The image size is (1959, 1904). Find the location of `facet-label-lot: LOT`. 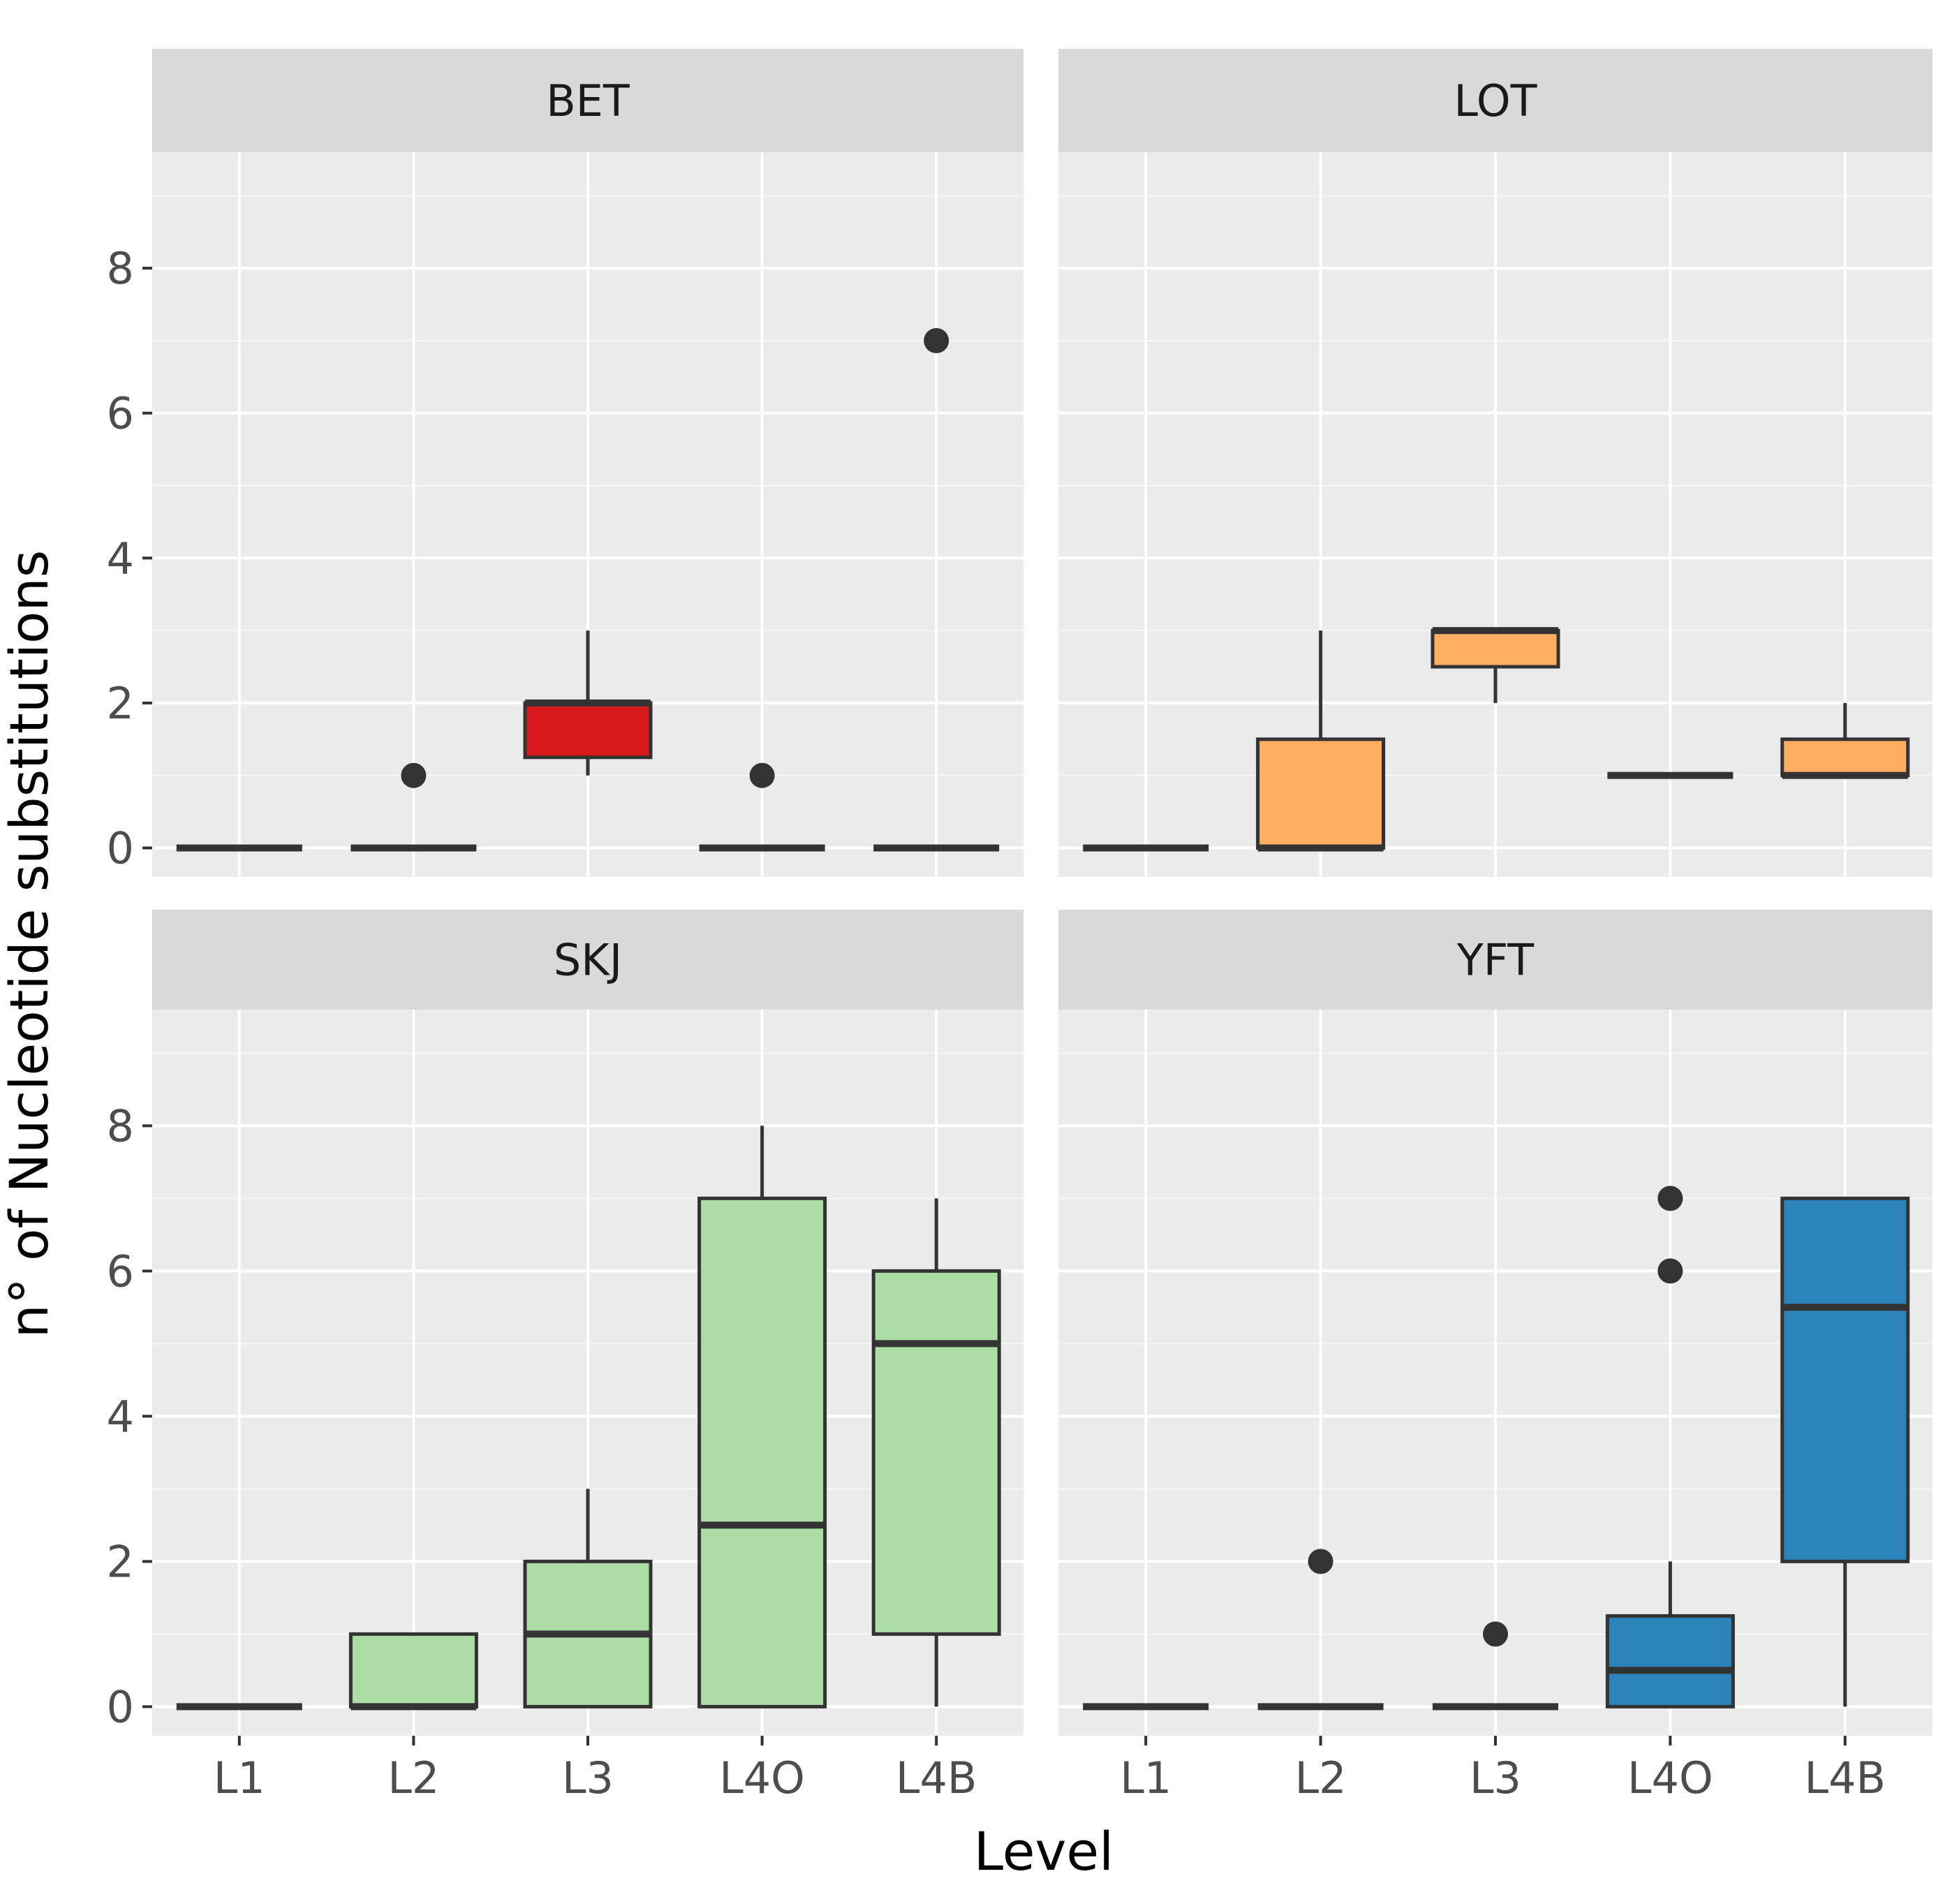

facet-label-lot: LOT is located at coordinates (1495, 100).